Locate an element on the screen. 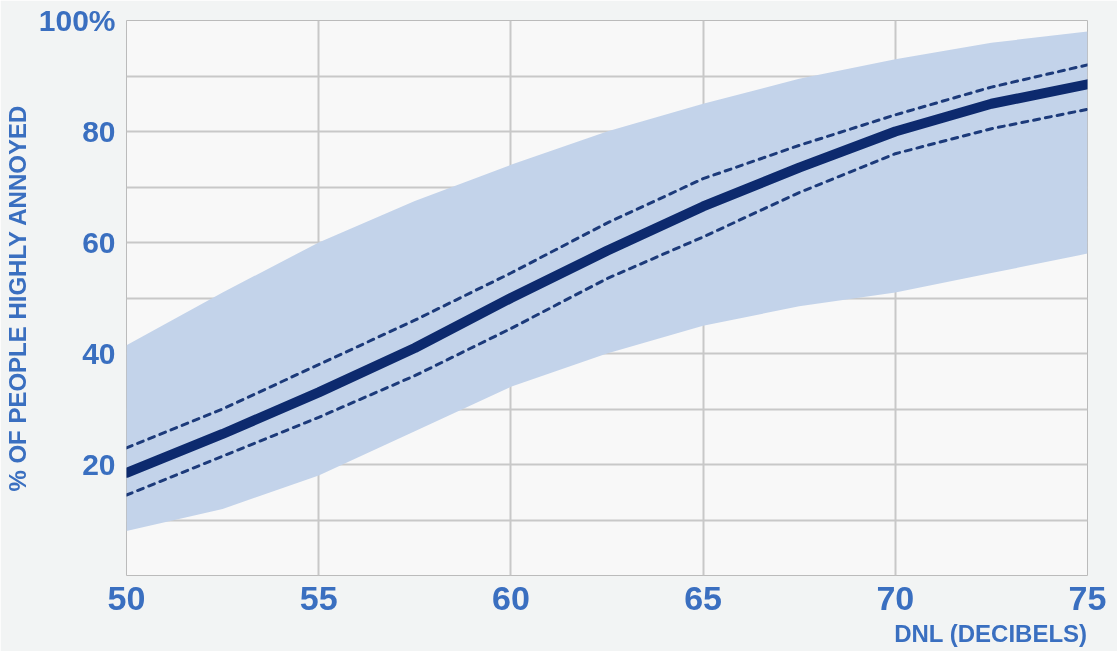  x-axis-title: DNL (DECIBELS) is located at coordinates (991, 633).